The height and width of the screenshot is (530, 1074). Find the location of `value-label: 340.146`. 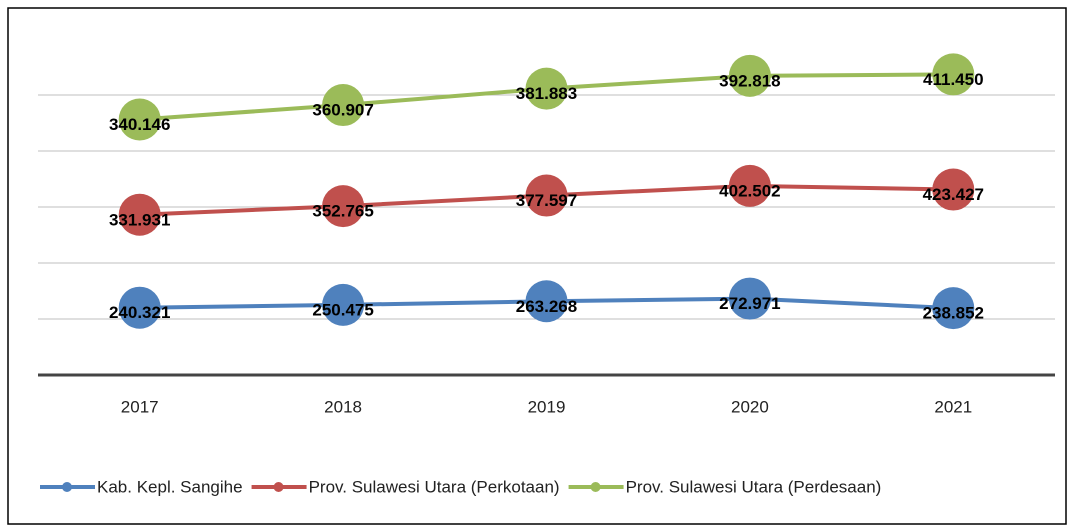

value-label: 340.146 is located at coordinates (139, 124).